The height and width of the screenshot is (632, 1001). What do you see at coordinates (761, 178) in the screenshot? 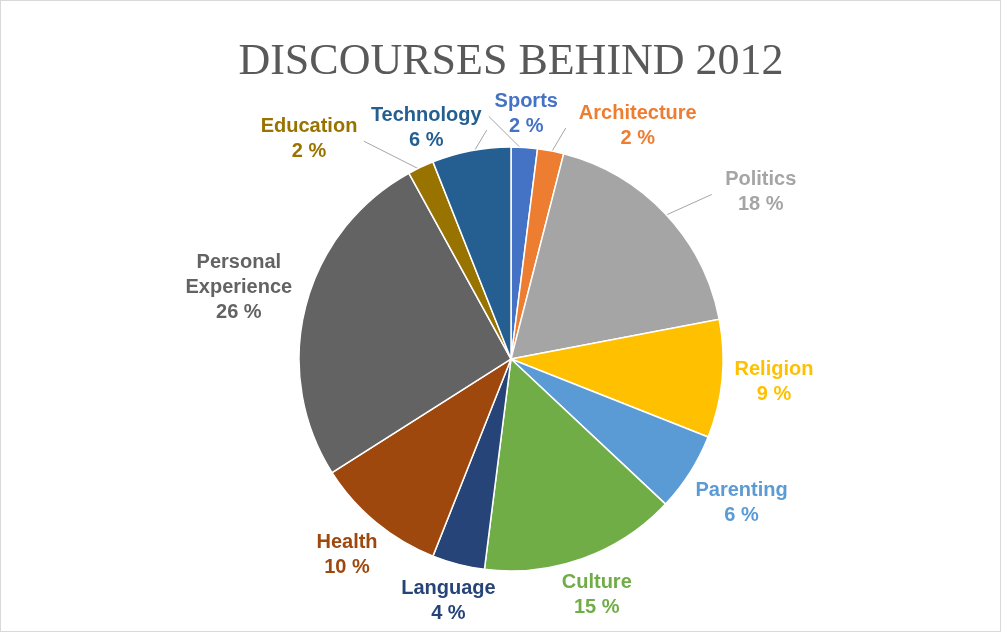
I see `slice-label: Politics` at bounding box center [761, 178].